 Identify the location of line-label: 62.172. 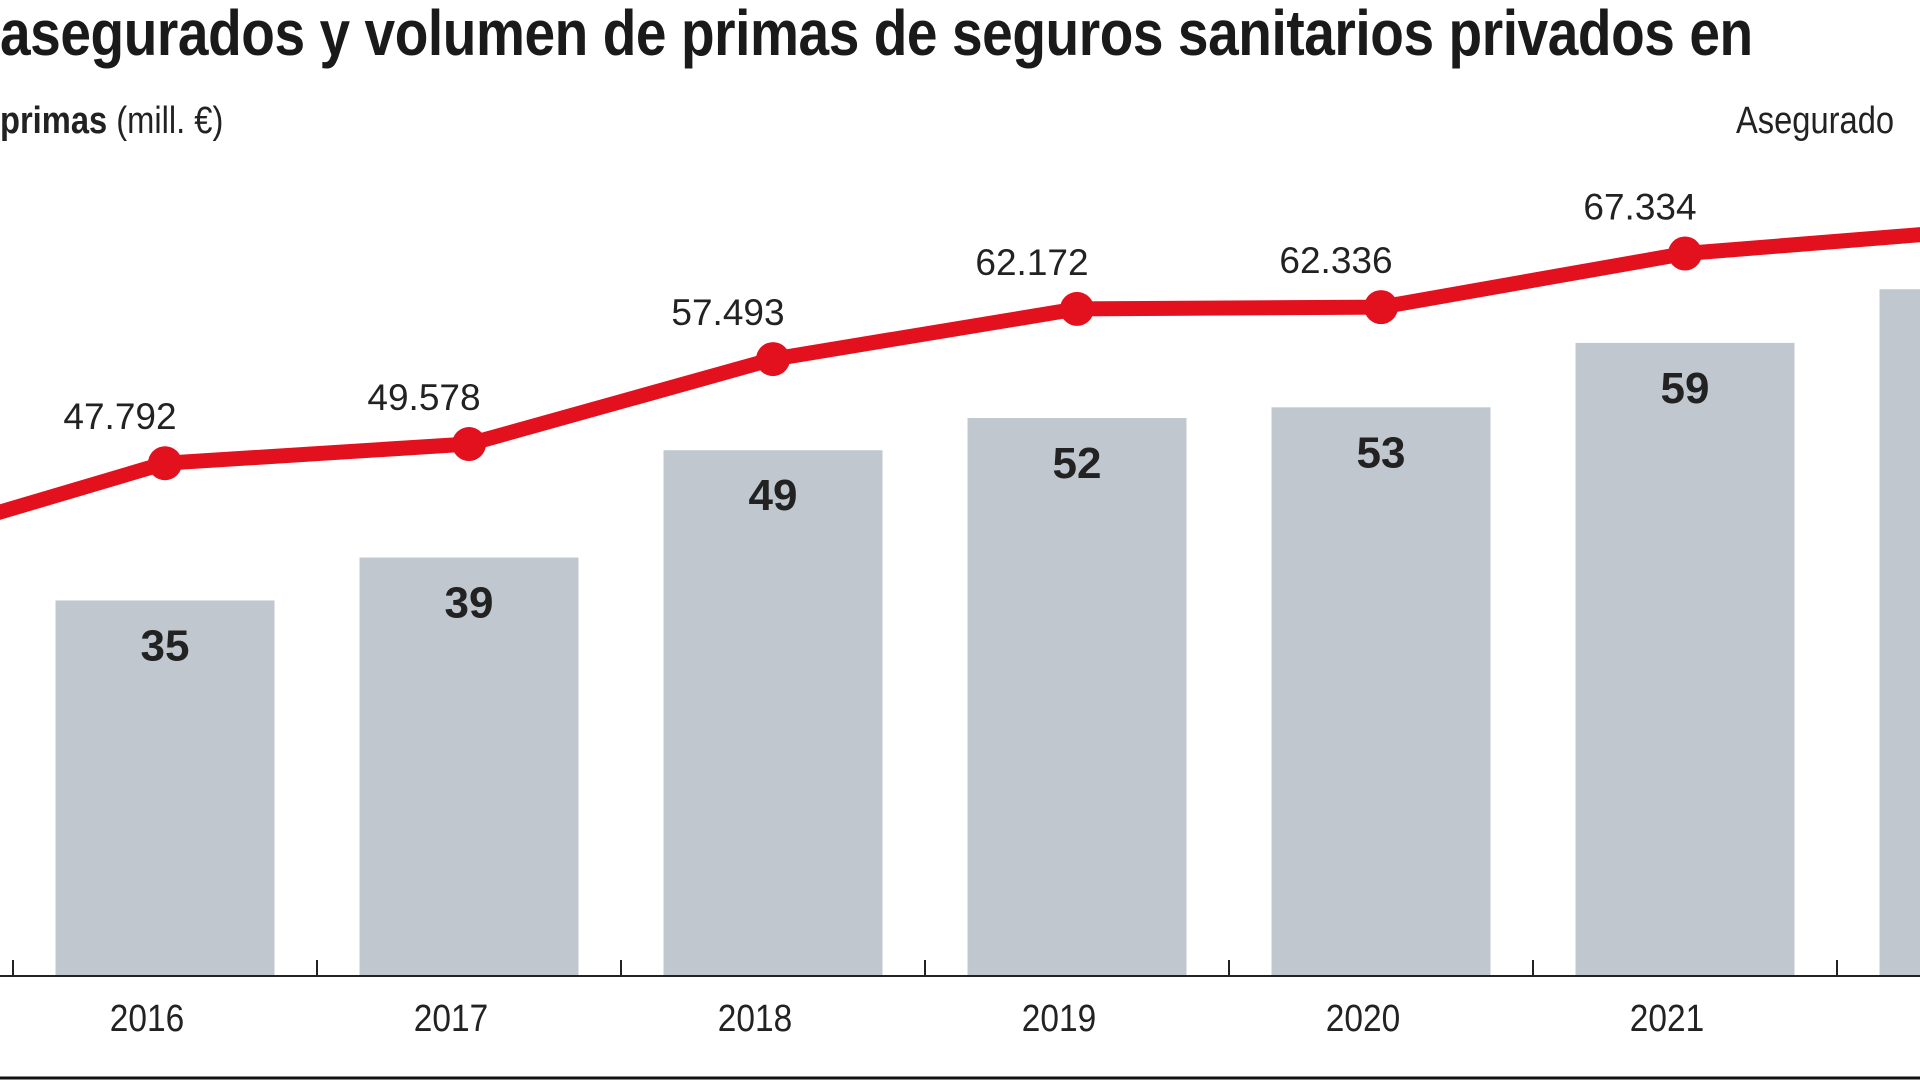
(1031, 262).